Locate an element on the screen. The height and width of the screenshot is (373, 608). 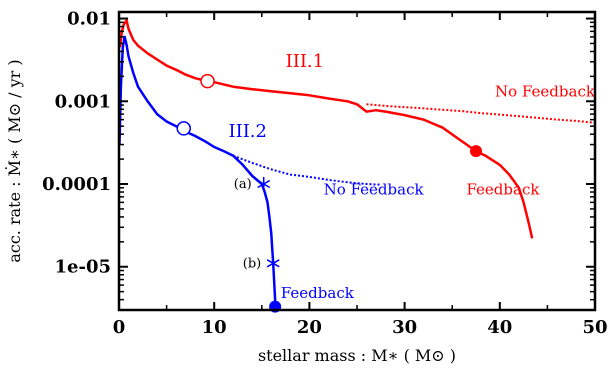
y-tick-label: 0.001 is located at coordinates (83, 101).